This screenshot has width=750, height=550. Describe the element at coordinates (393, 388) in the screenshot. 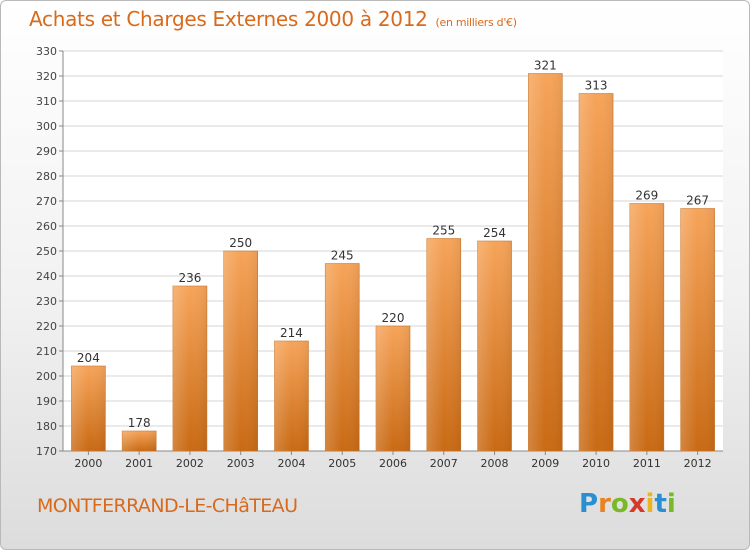

I see `bar-shade-2006` at that location.